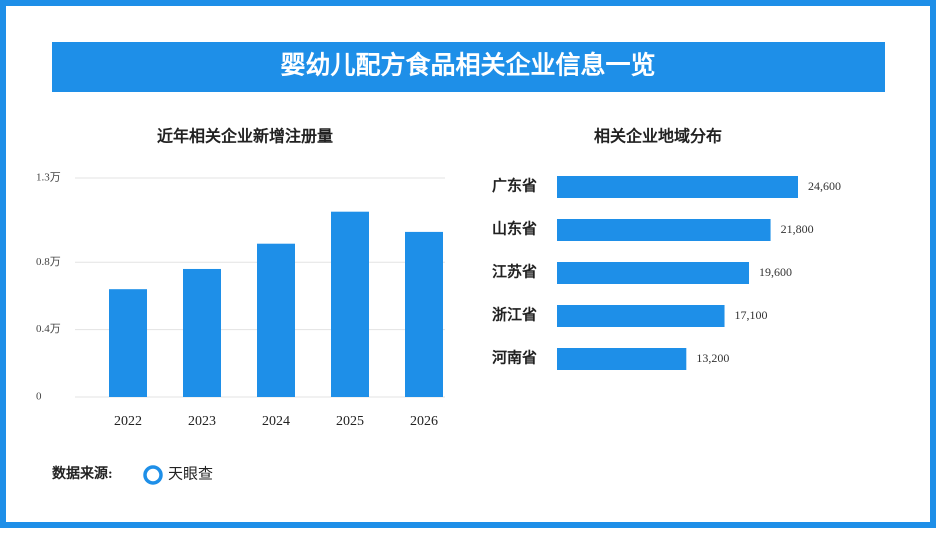 The width and height of the screenshot is (936, 533). I want to click on value-label: 17,100, so click(751, 315).